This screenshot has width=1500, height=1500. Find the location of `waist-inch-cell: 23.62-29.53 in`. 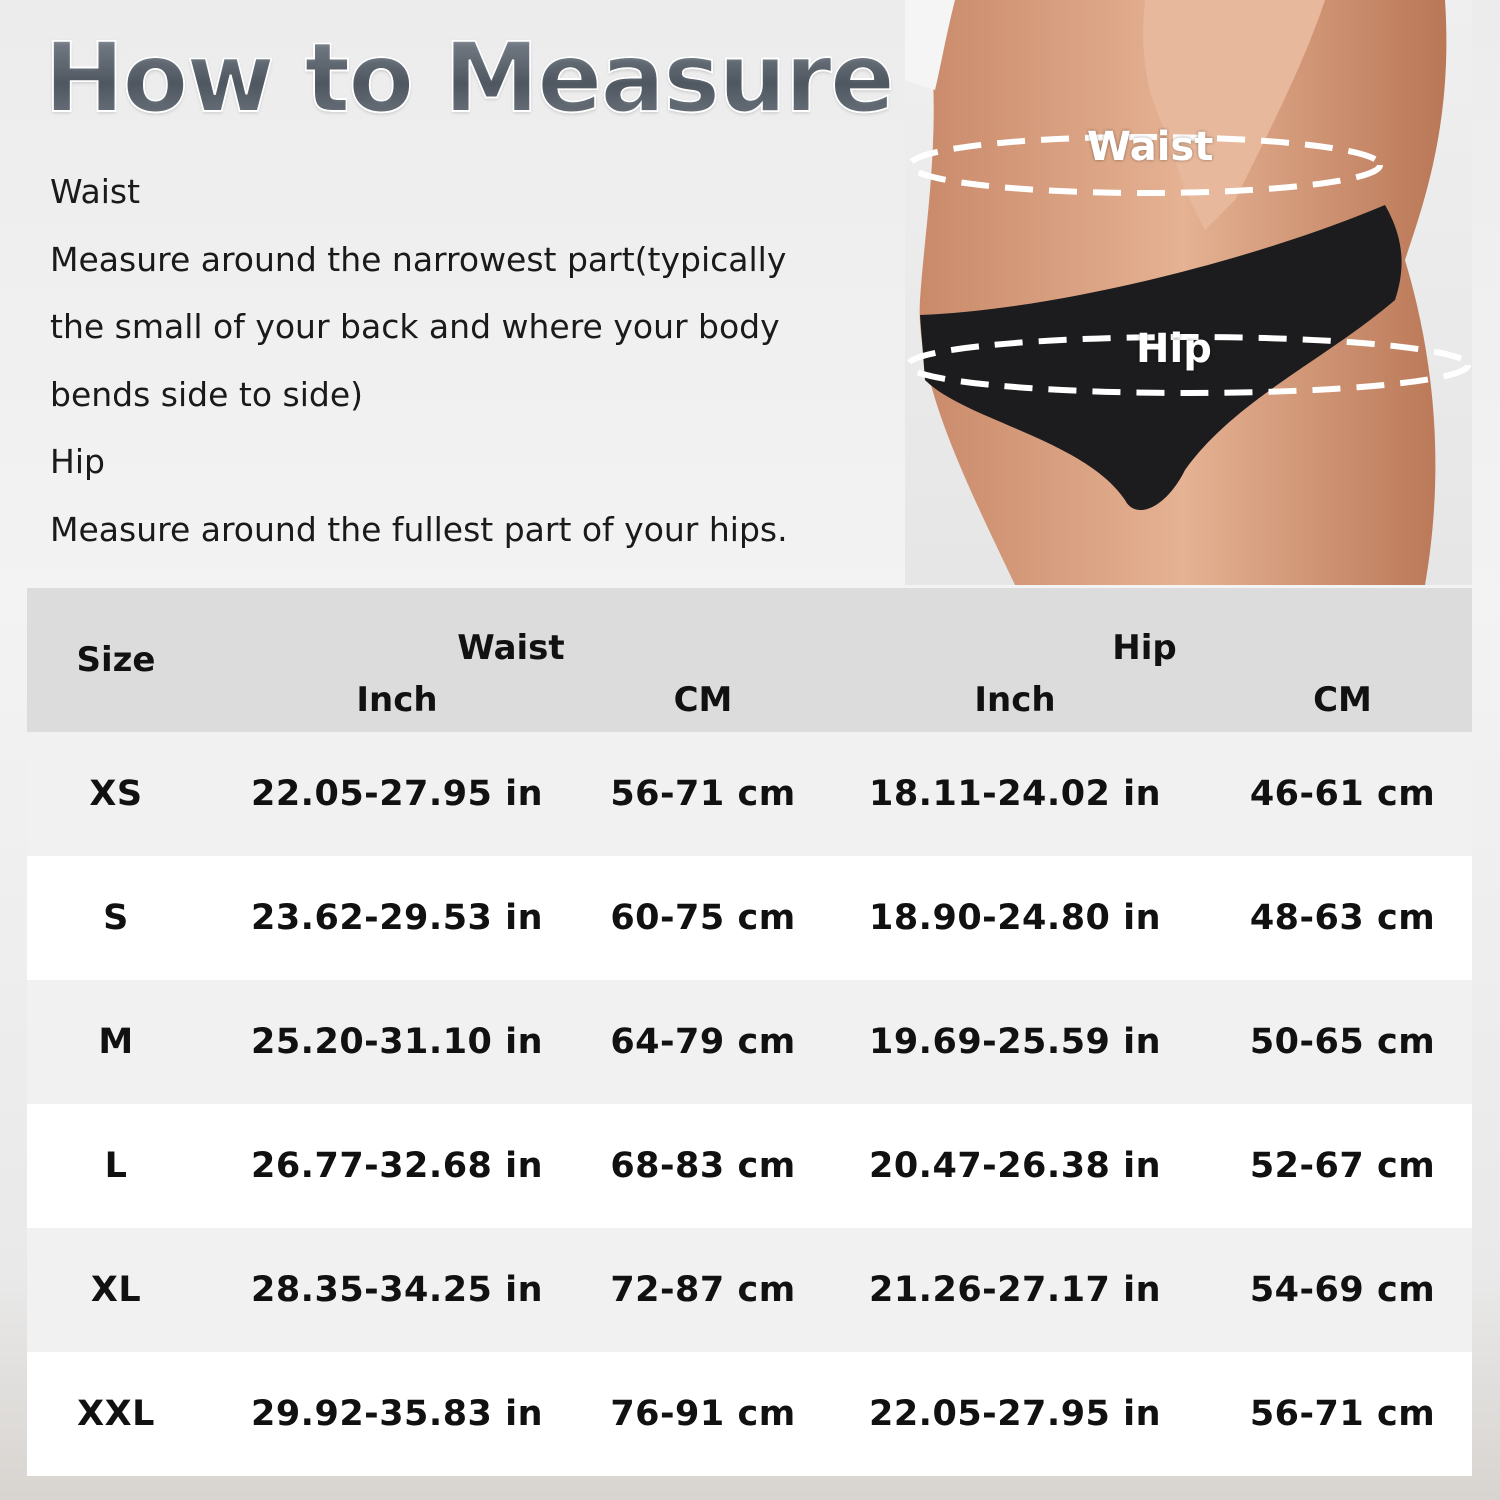

waist-inch-cell: 23.62-29.53 in is located at coordinates (397, 918).